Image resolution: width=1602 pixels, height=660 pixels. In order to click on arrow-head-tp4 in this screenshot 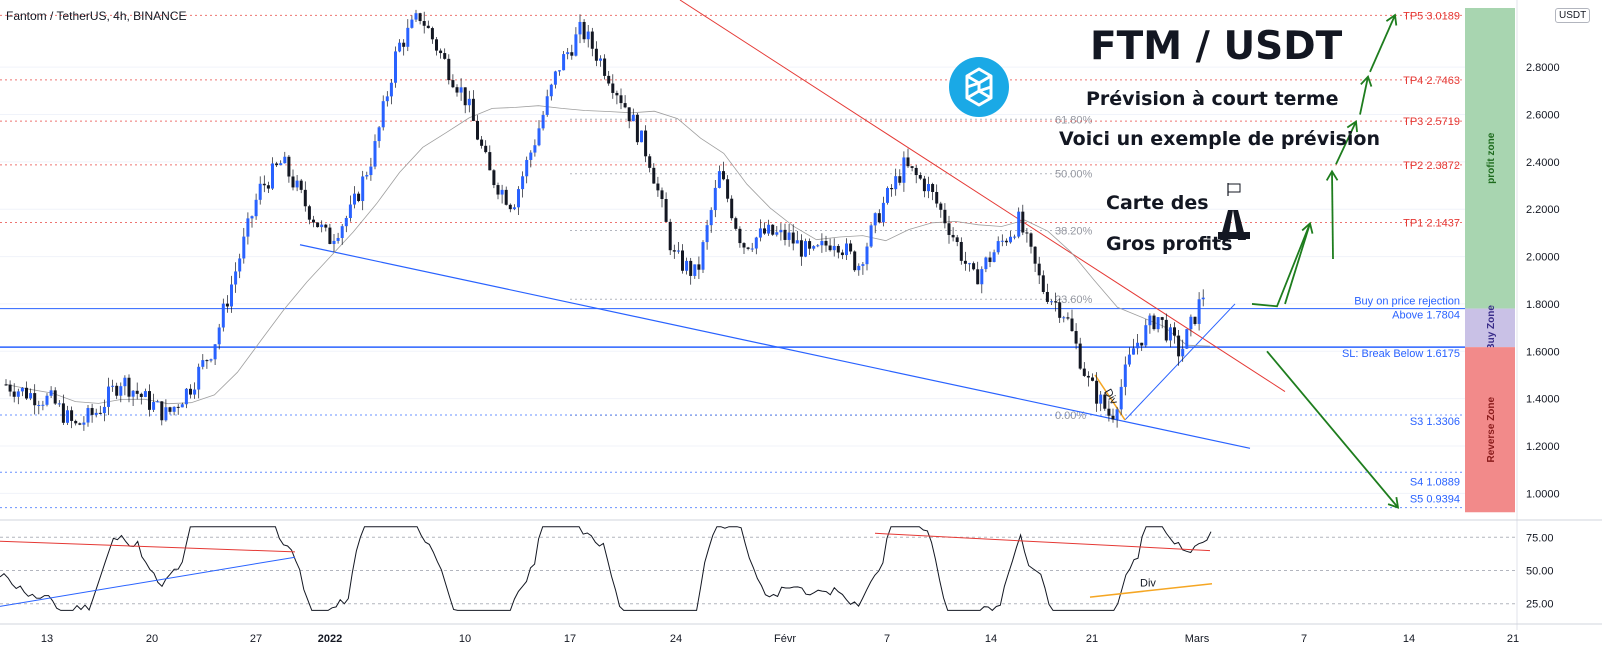, I will do `click(1366, 80)`.